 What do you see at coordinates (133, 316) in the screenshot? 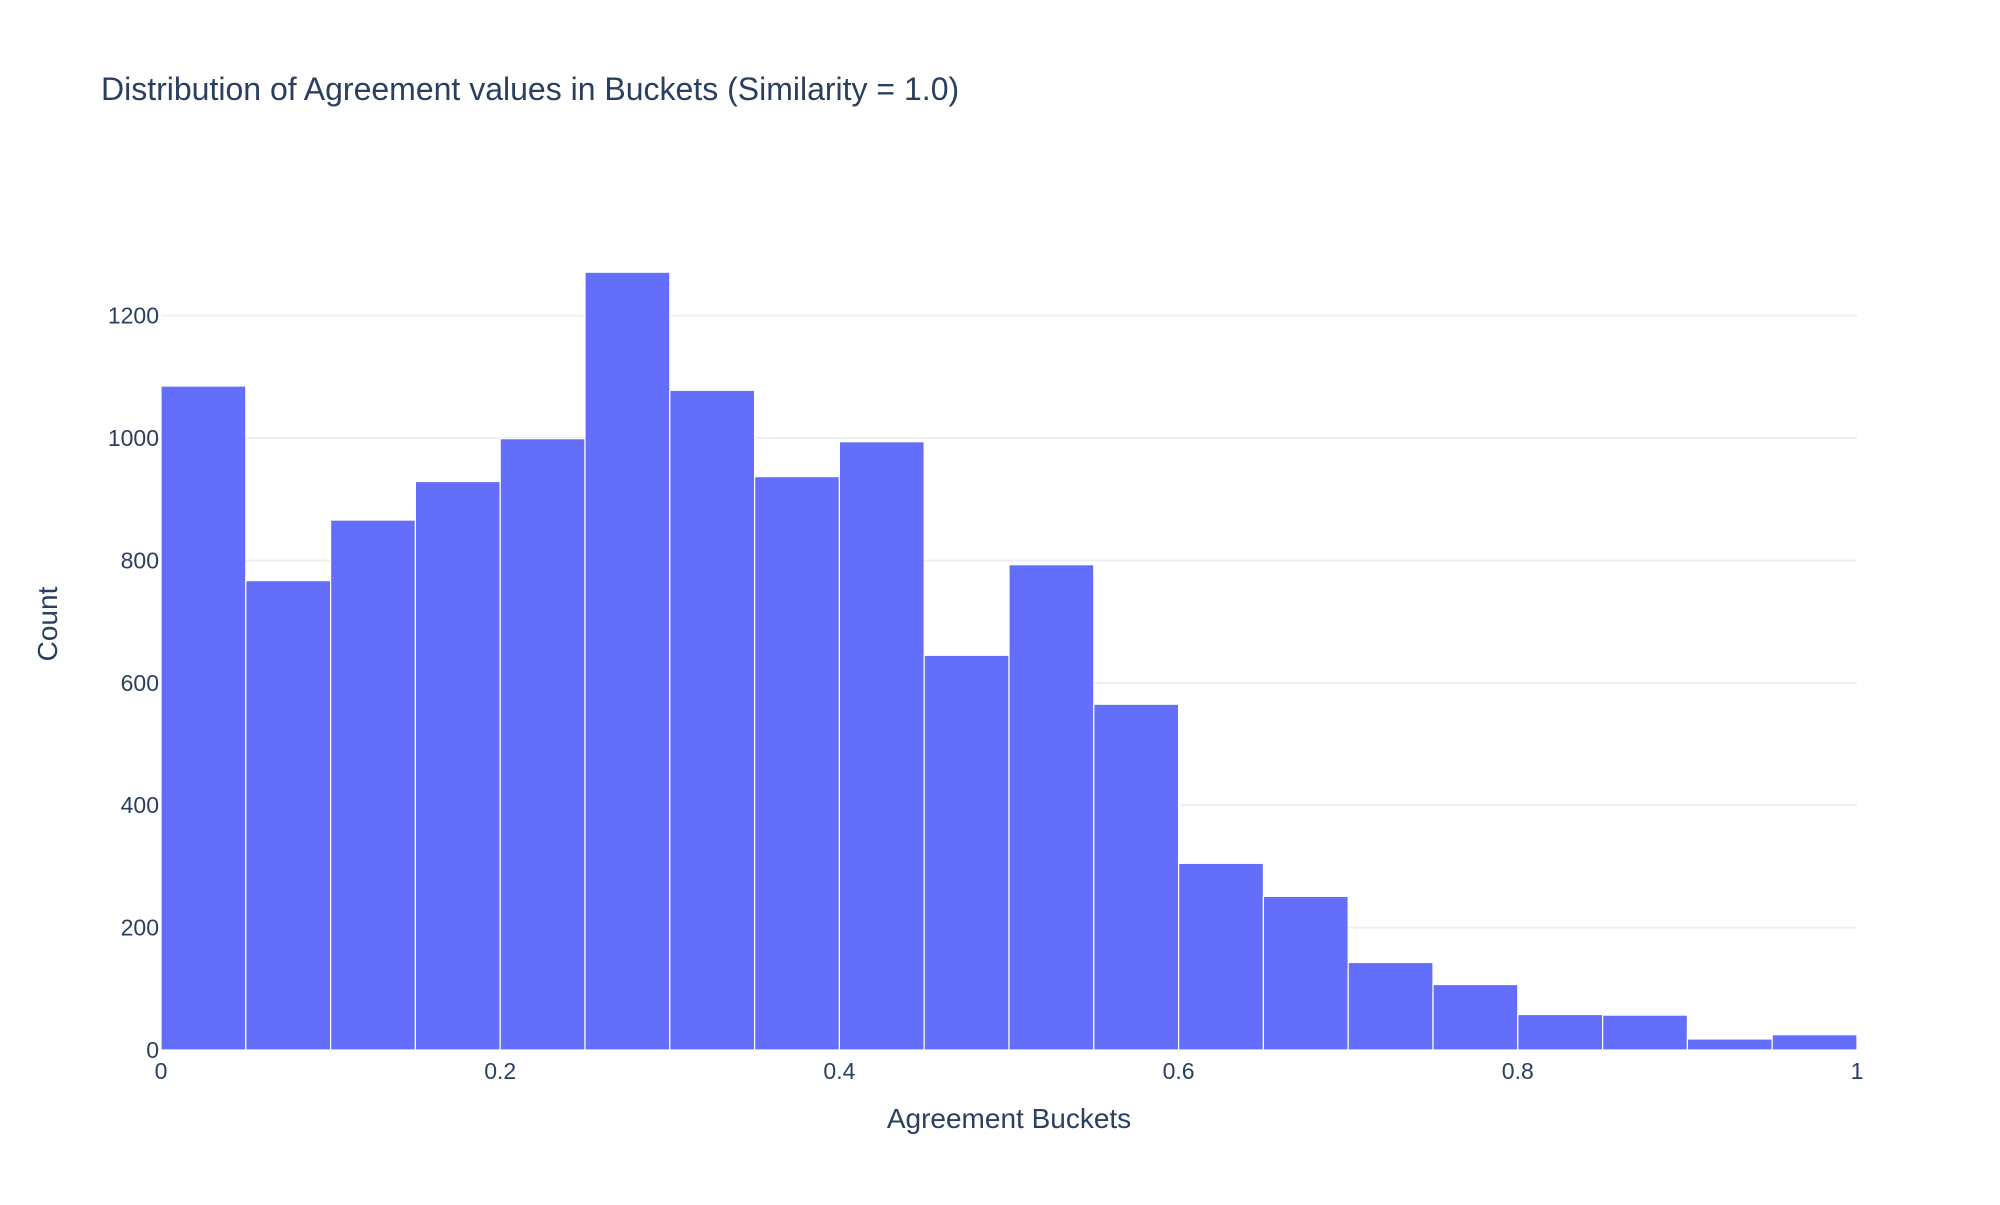
I see `y-tick-label: 1200` at bounding box center [133, 316].